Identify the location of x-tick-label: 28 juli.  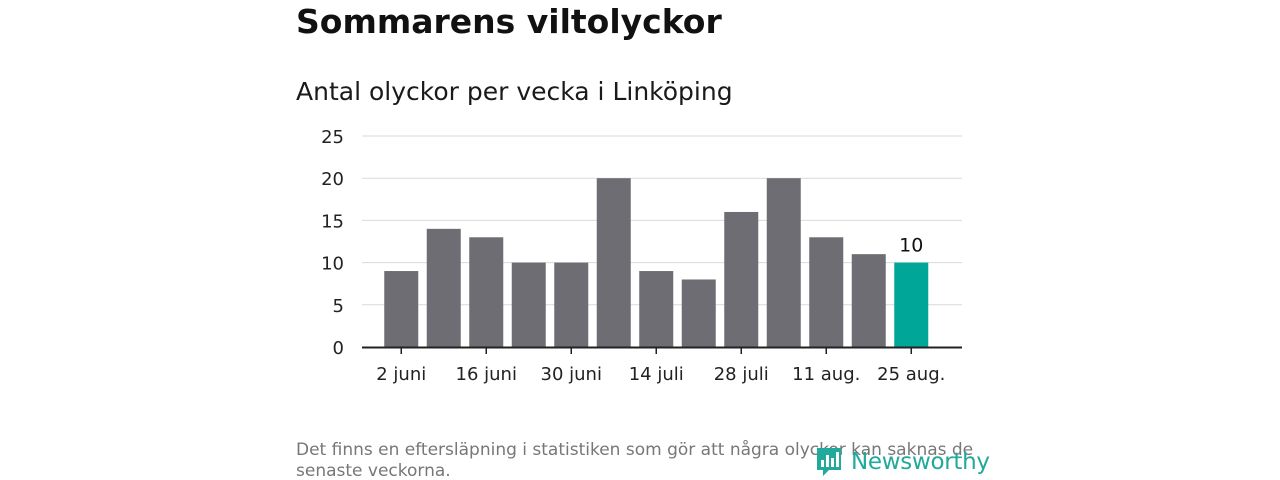
(741, 374).